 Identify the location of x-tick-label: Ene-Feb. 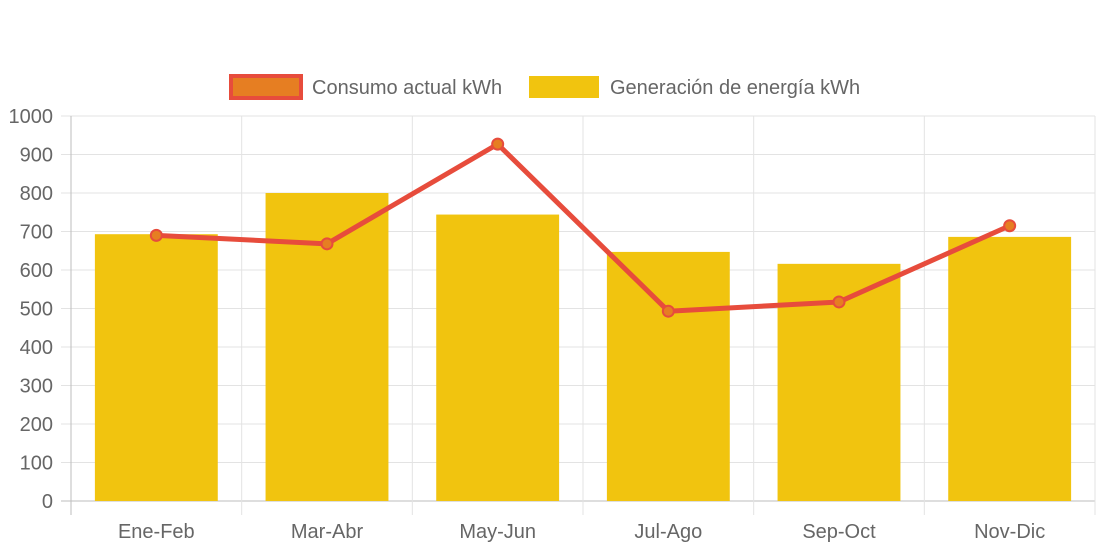
(156, 532).